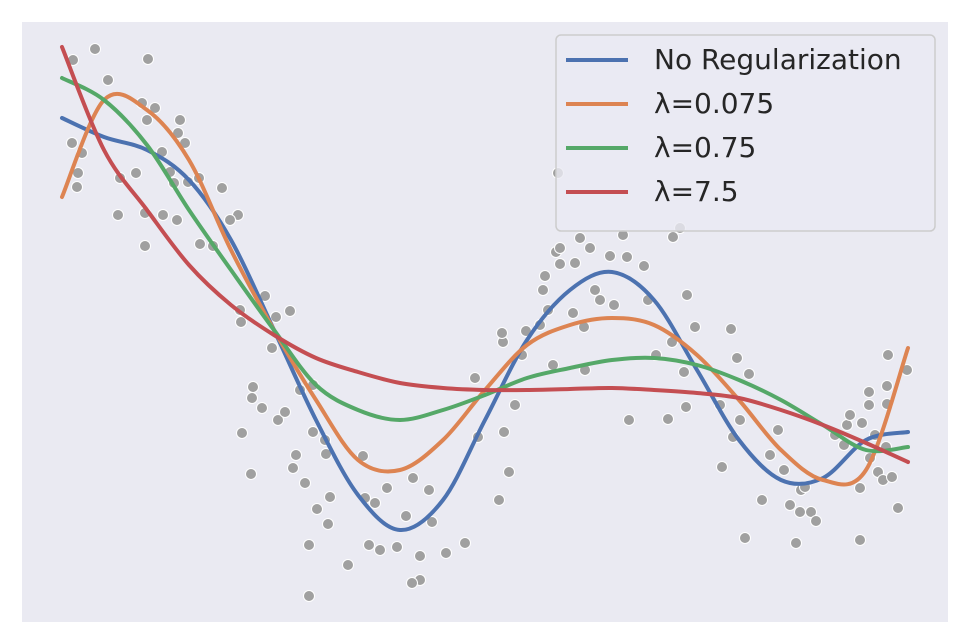 Image resolution: width=969 pixels, height=644 pixels. What do you see at coordinates (778, 59) in the screenshot?
I see `legend-label: No Regularization` at bounding box center [778, 59].